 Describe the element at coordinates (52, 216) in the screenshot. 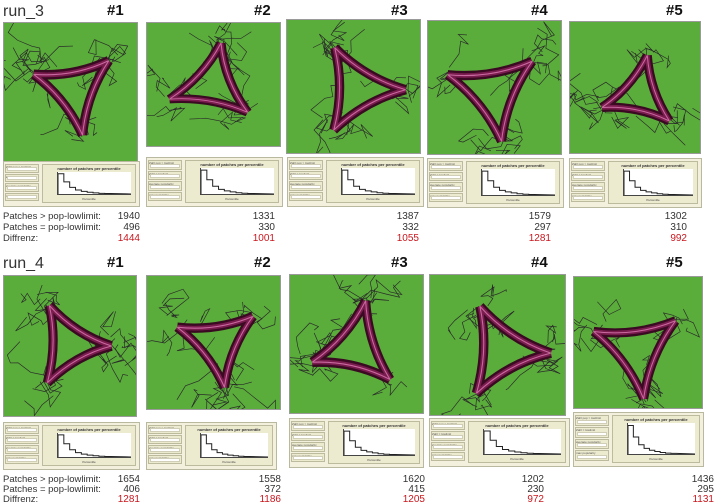

I see `stats-label-above: Patches > pop-lowlimit:` at that location.